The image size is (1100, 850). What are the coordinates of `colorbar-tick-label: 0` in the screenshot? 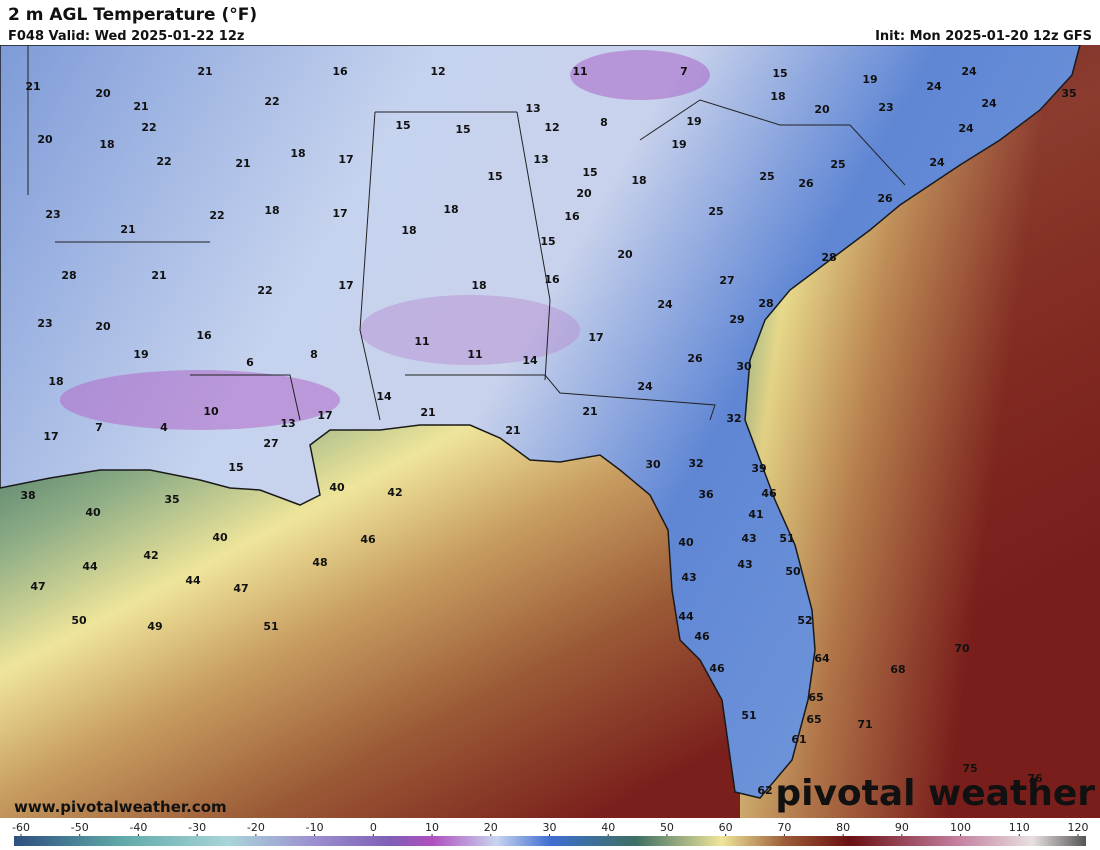 It's located at (373, 827).